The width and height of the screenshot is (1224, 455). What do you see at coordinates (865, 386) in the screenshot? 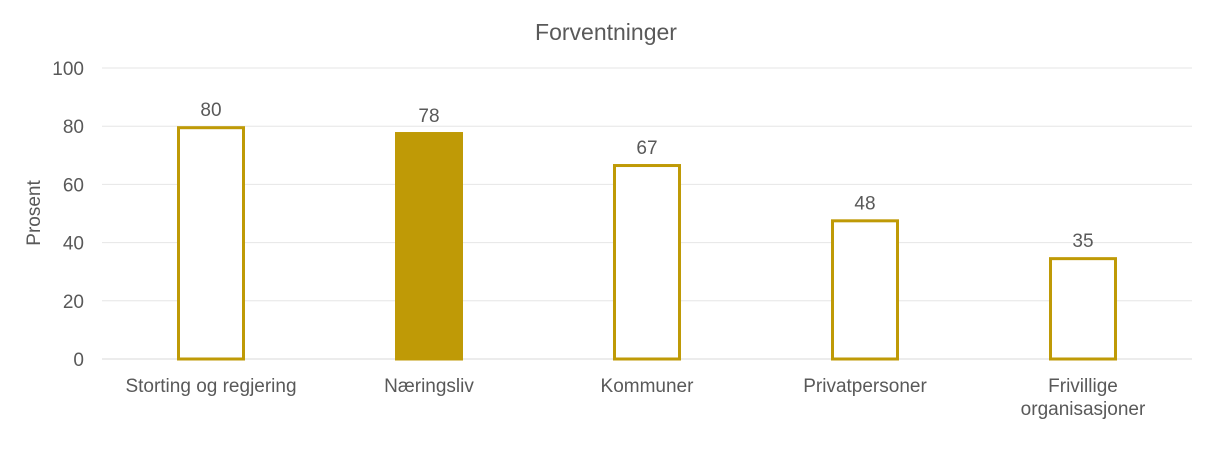
I see `category-label: Privatpersoner` at bounding box center [865, 386].